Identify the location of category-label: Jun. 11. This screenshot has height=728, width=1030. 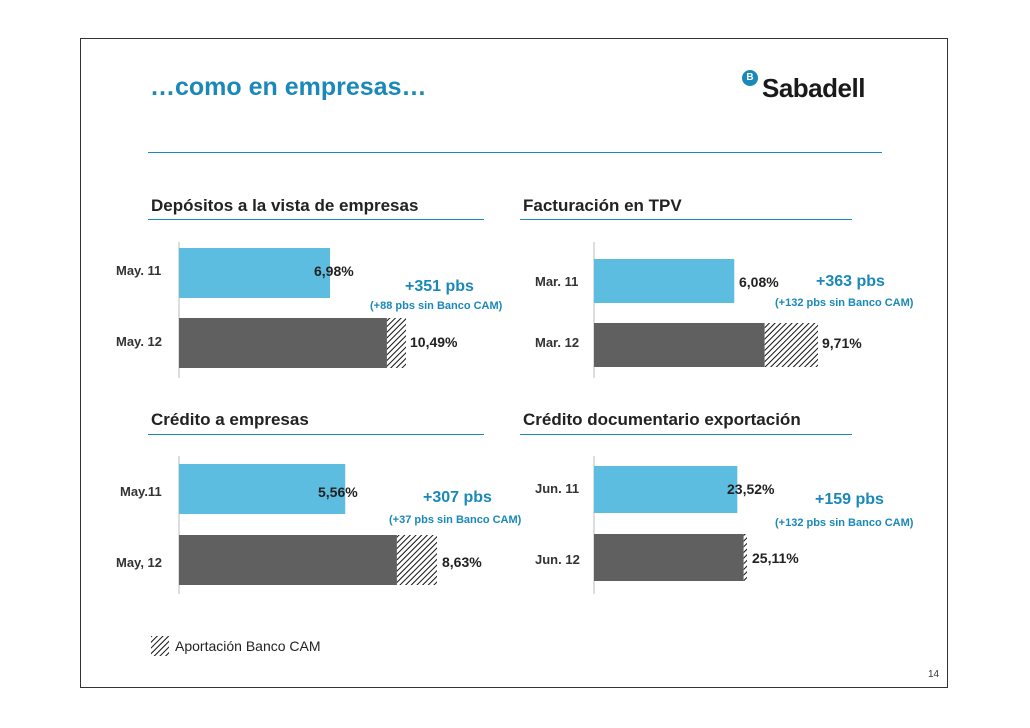
(557, 488).